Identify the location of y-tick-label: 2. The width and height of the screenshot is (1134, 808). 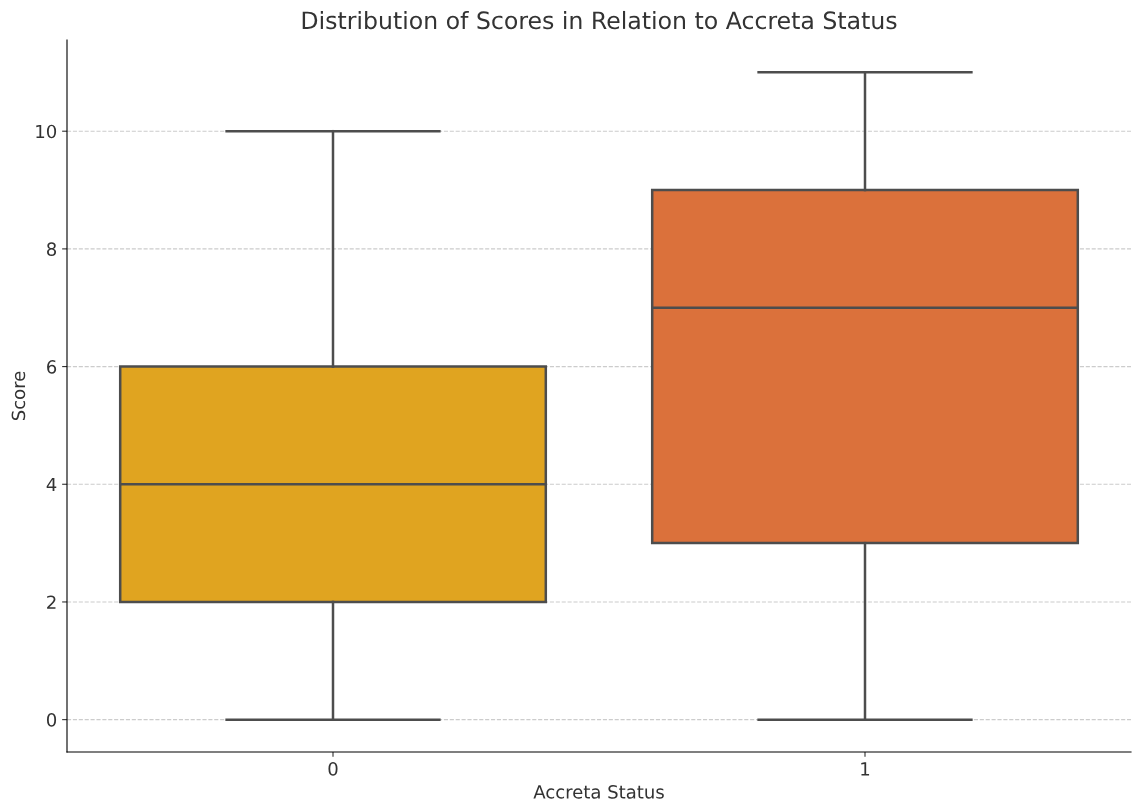
(51, 602).